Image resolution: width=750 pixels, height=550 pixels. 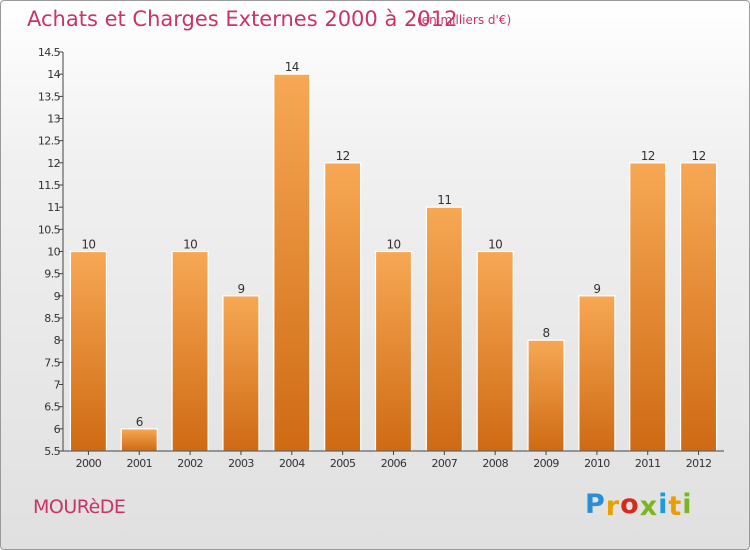 I want to click on bar-2012, so click(x=698, y=307).